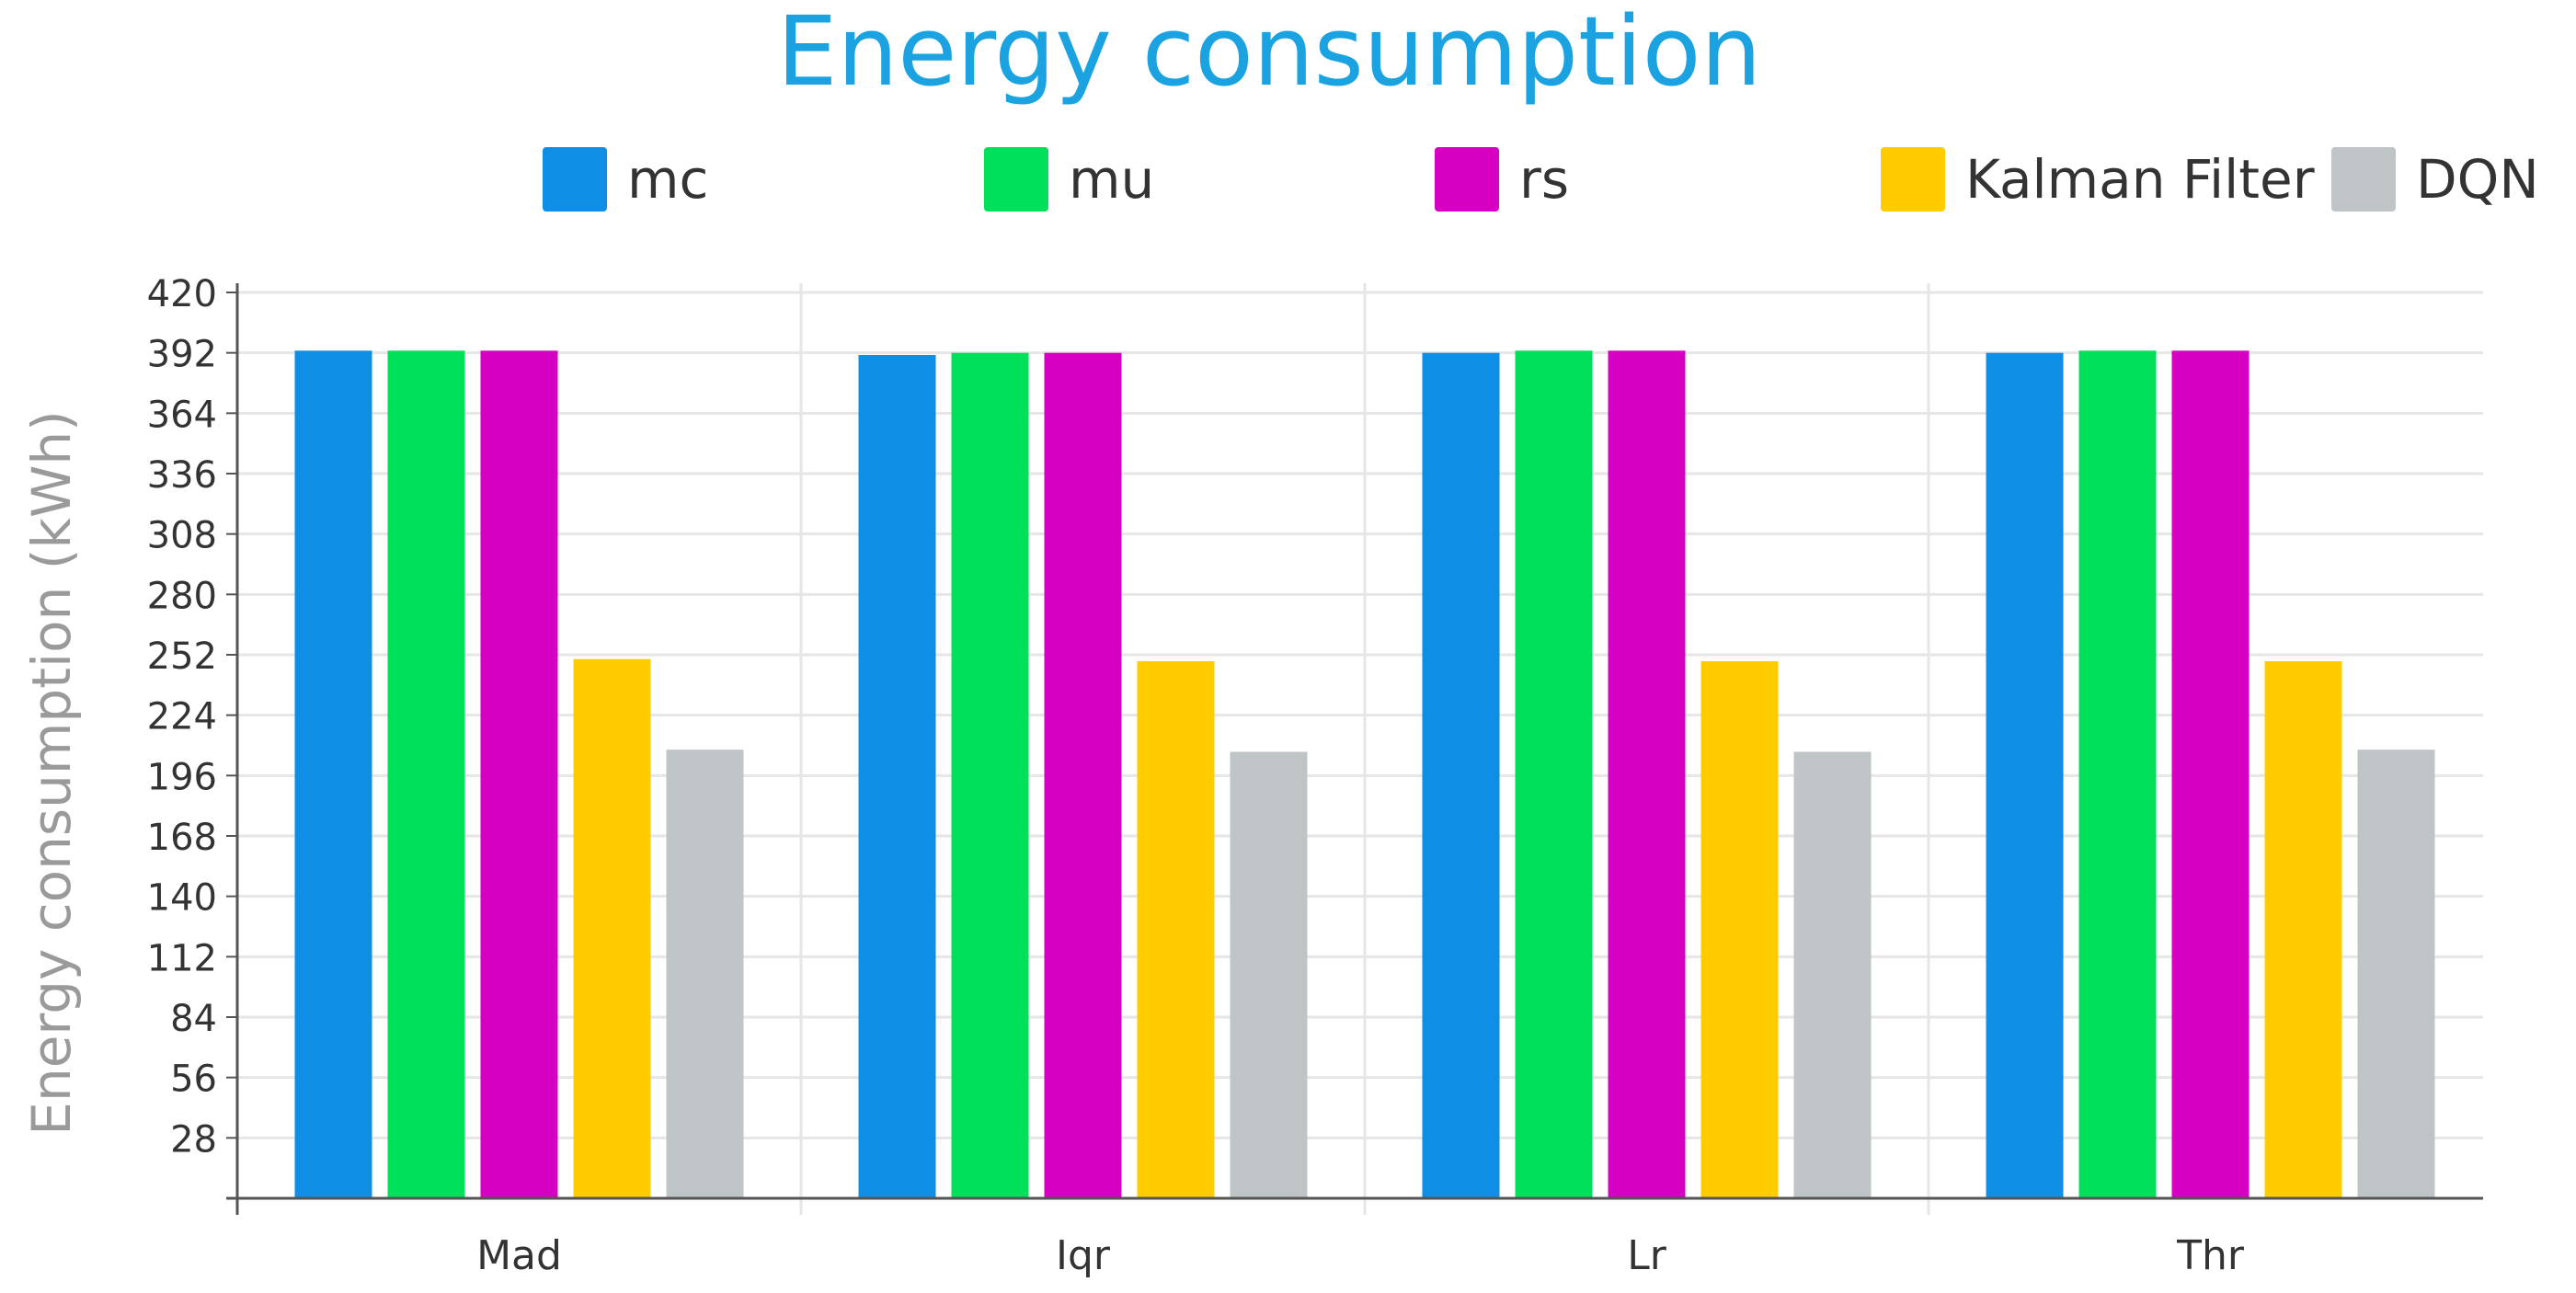 The height and width of the screenshot is (1293, 2576). What do you see at coordinates (1647, 1255) in the screenshot?
I see `x-tick-label: Lr` at bounding box center [1647, 1255].